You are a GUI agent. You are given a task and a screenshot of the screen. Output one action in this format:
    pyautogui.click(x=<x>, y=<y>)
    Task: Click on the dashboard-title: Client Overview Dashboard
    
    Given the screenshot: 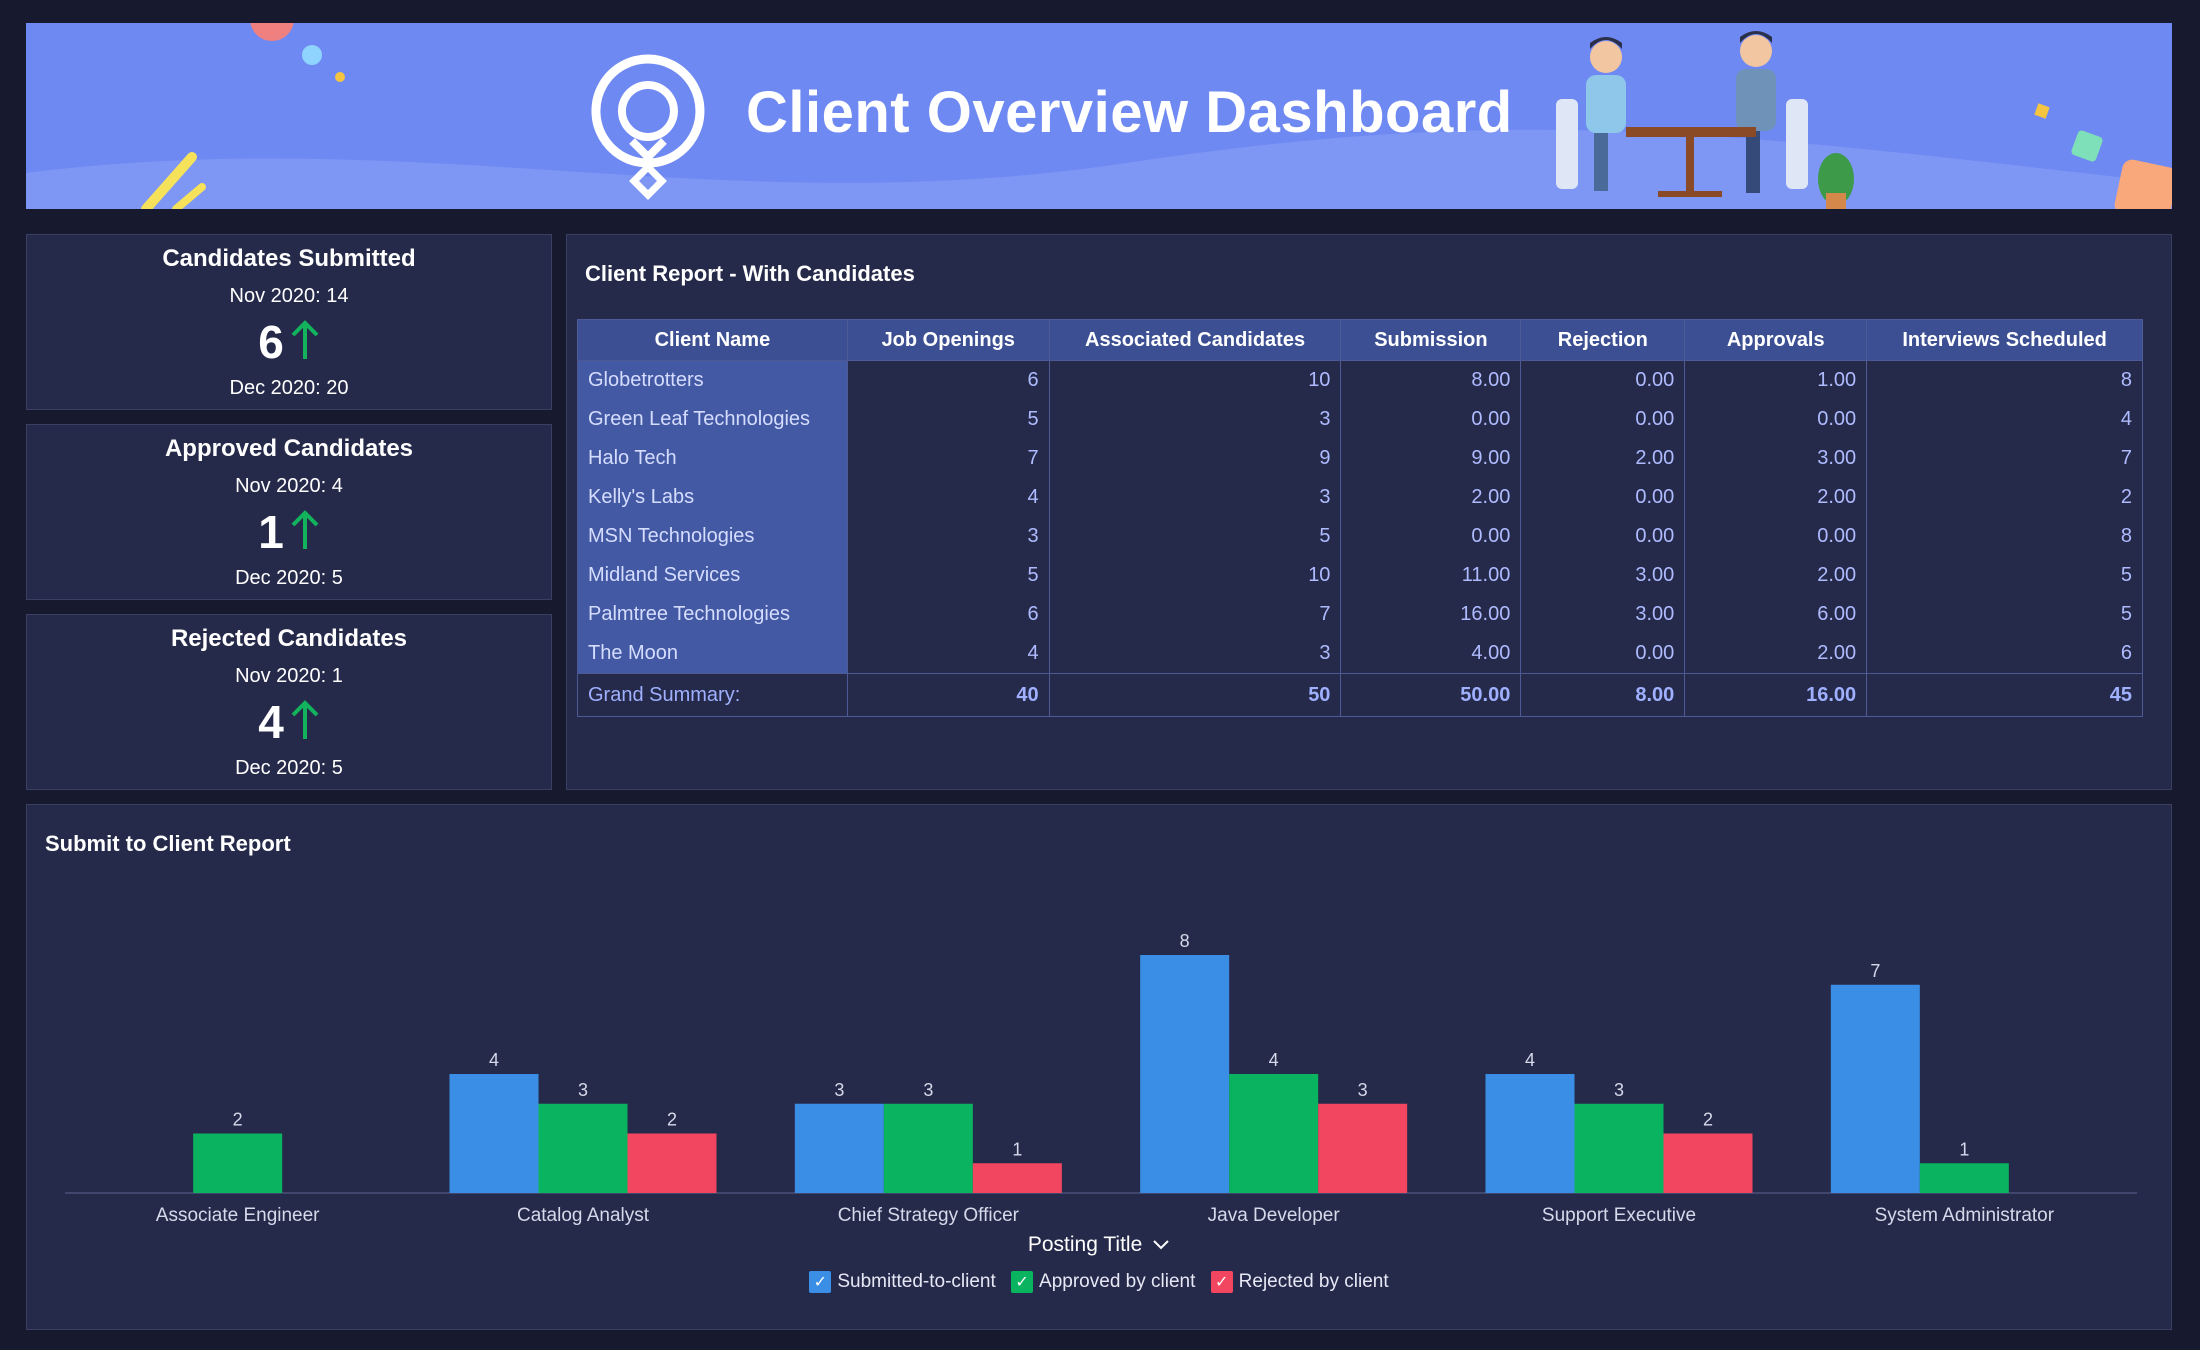 What is the action you would take?
    pyautogui.click(x=1129, y=112)
    